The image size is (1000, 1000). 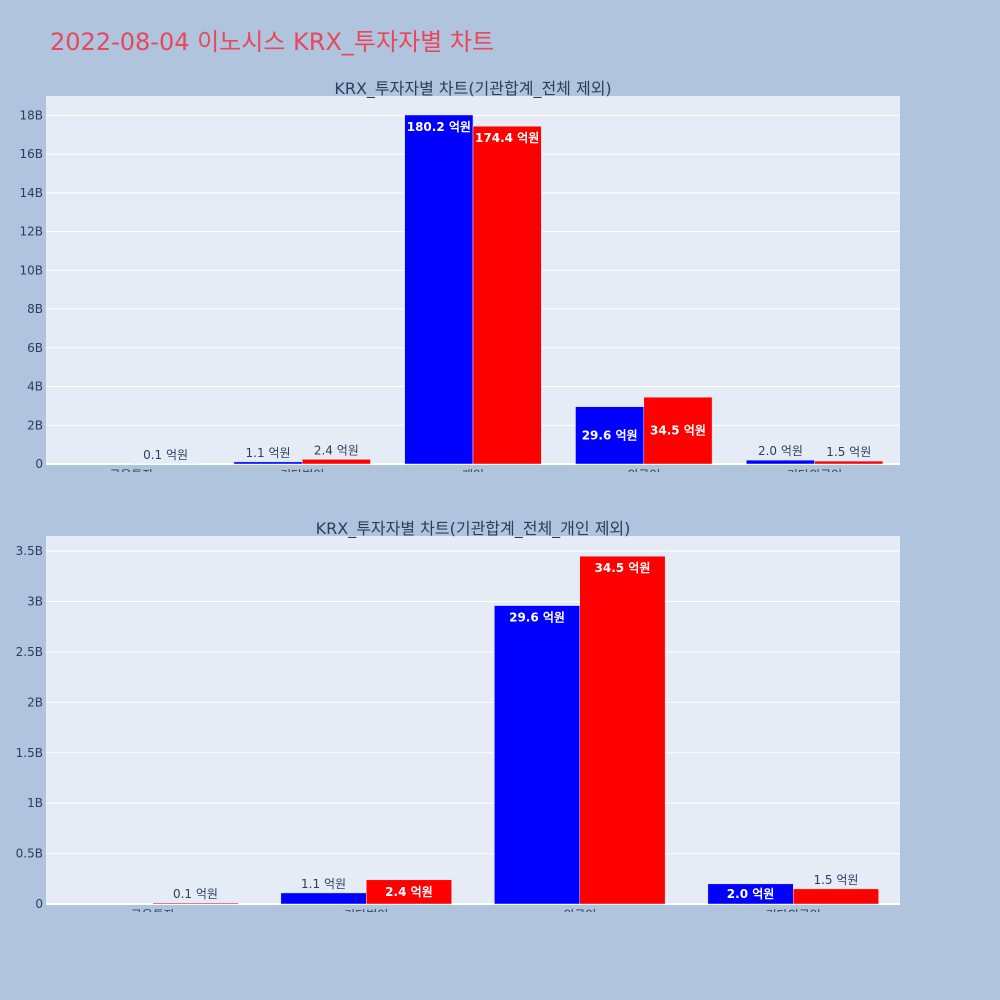 I want to click on y-tick-label: 3B, so click(x=35, y=602).